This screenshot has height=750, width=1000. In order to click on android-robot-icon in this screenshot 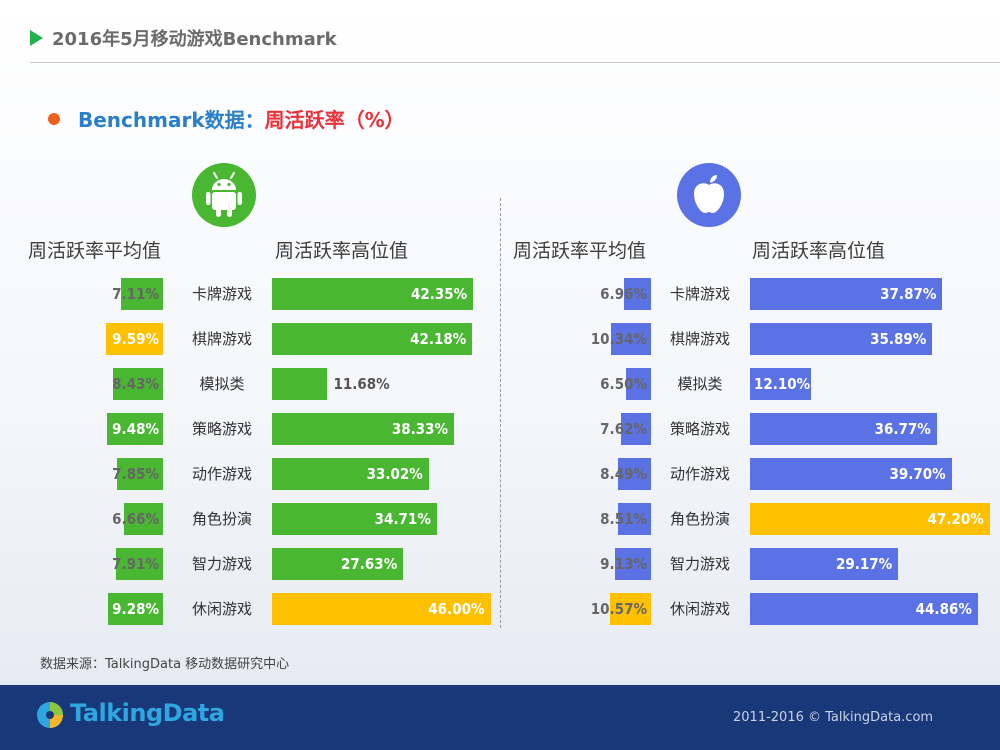, I will do `click(224, 194)`.